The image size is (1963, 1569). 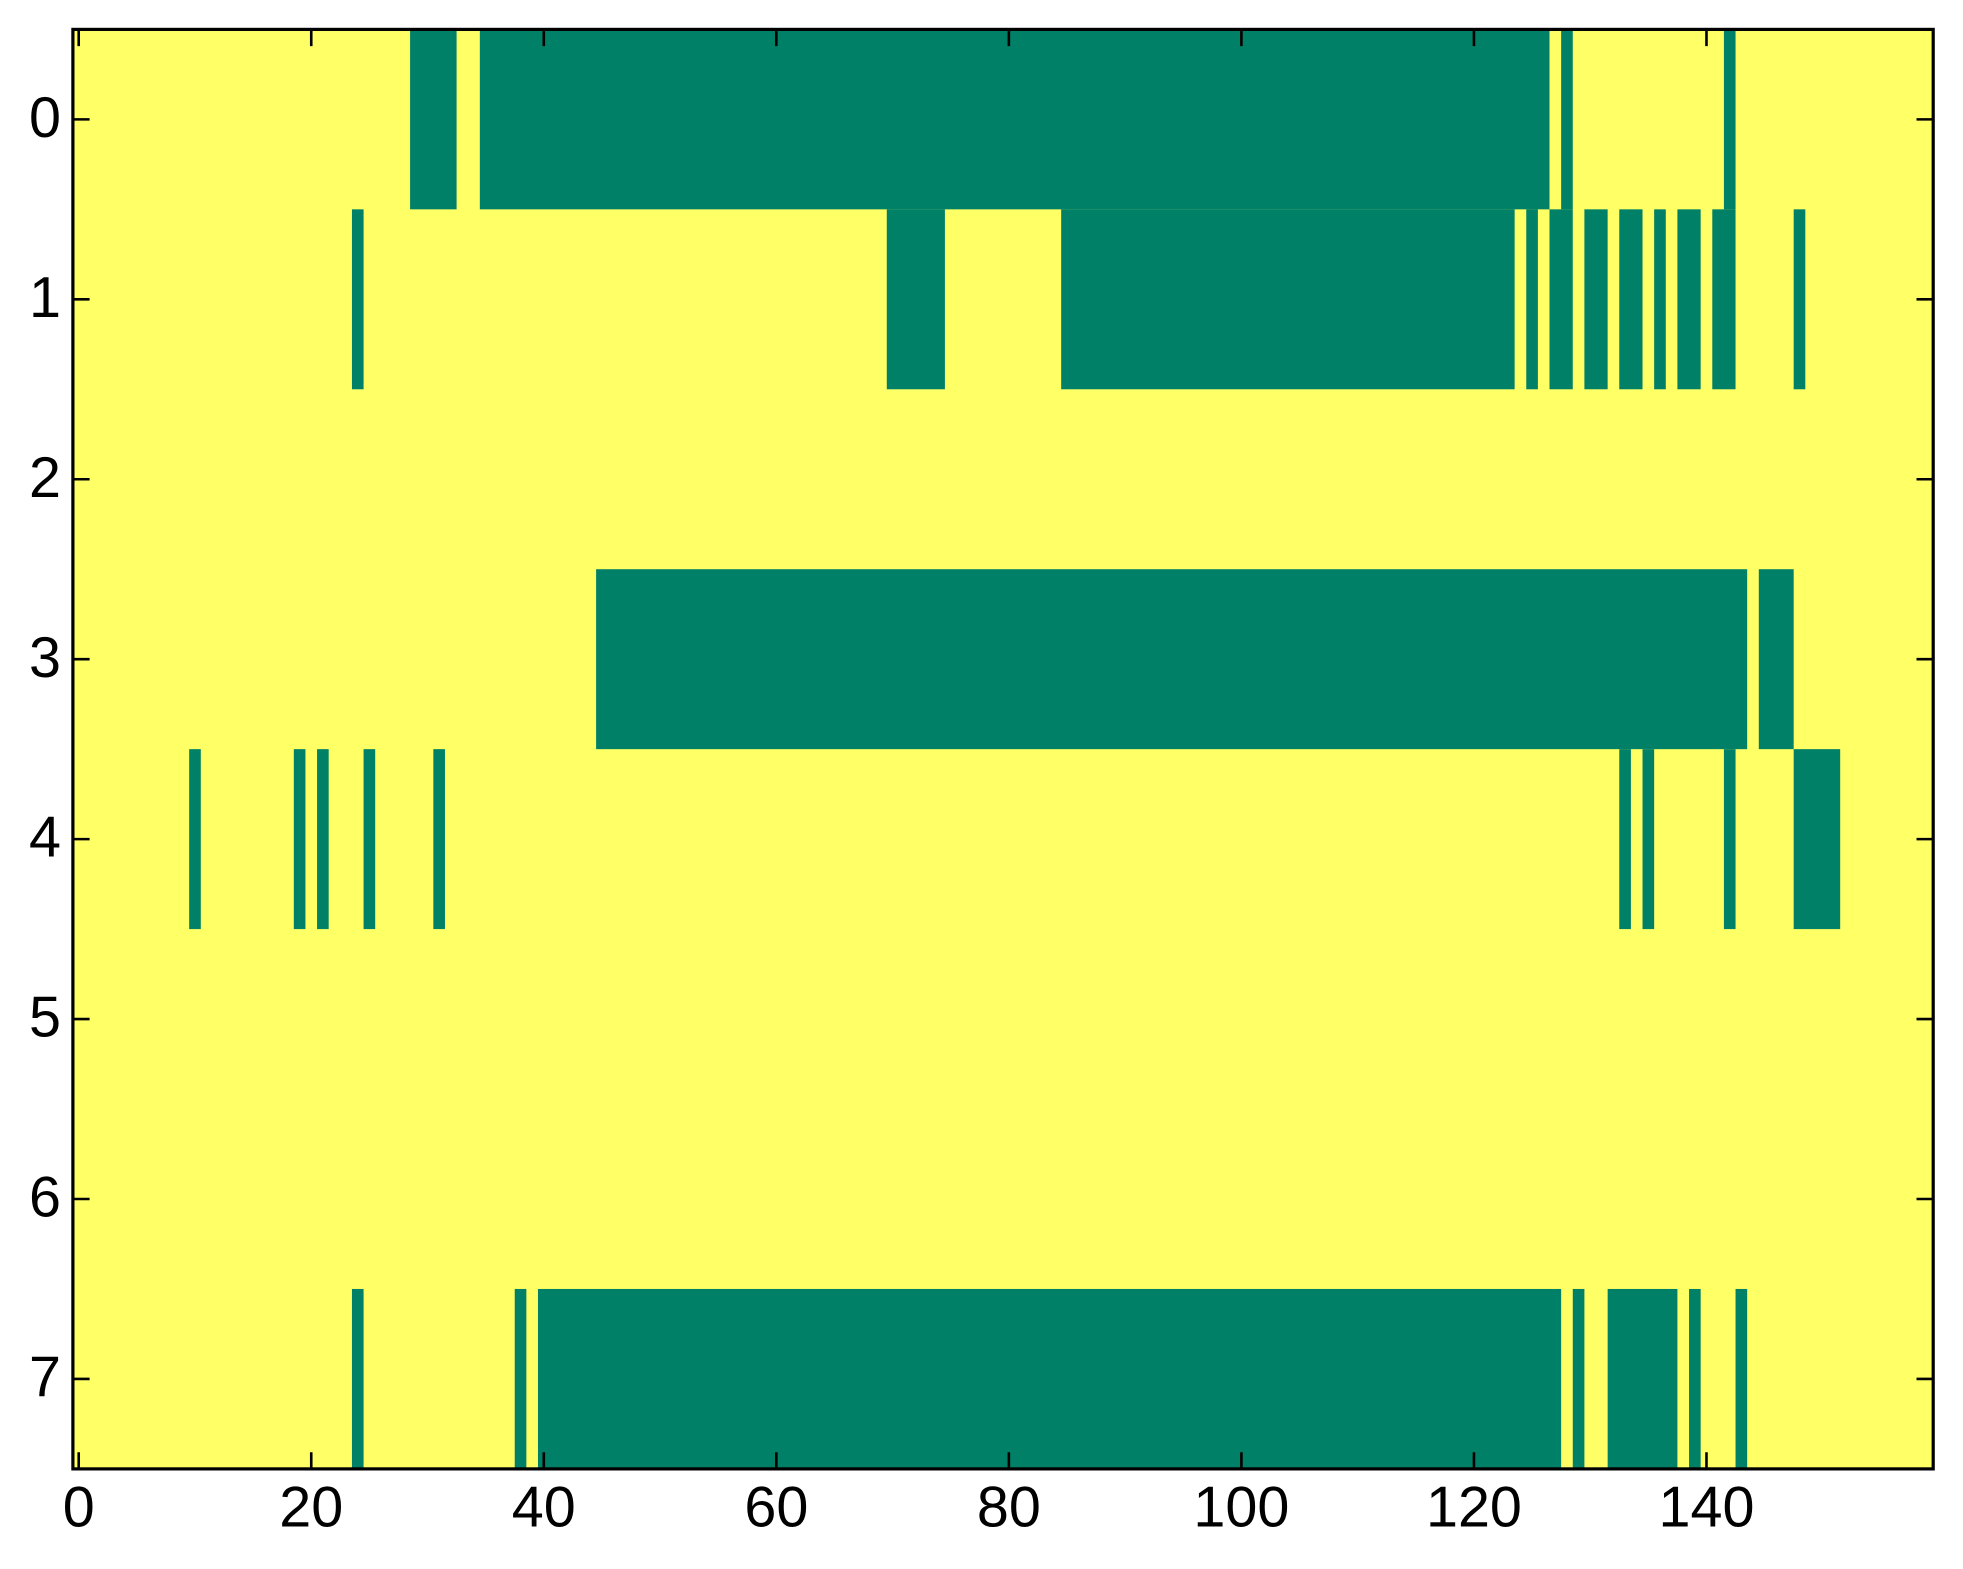 I want to click on svg-text: 100, so click(x=1241, y=1508).